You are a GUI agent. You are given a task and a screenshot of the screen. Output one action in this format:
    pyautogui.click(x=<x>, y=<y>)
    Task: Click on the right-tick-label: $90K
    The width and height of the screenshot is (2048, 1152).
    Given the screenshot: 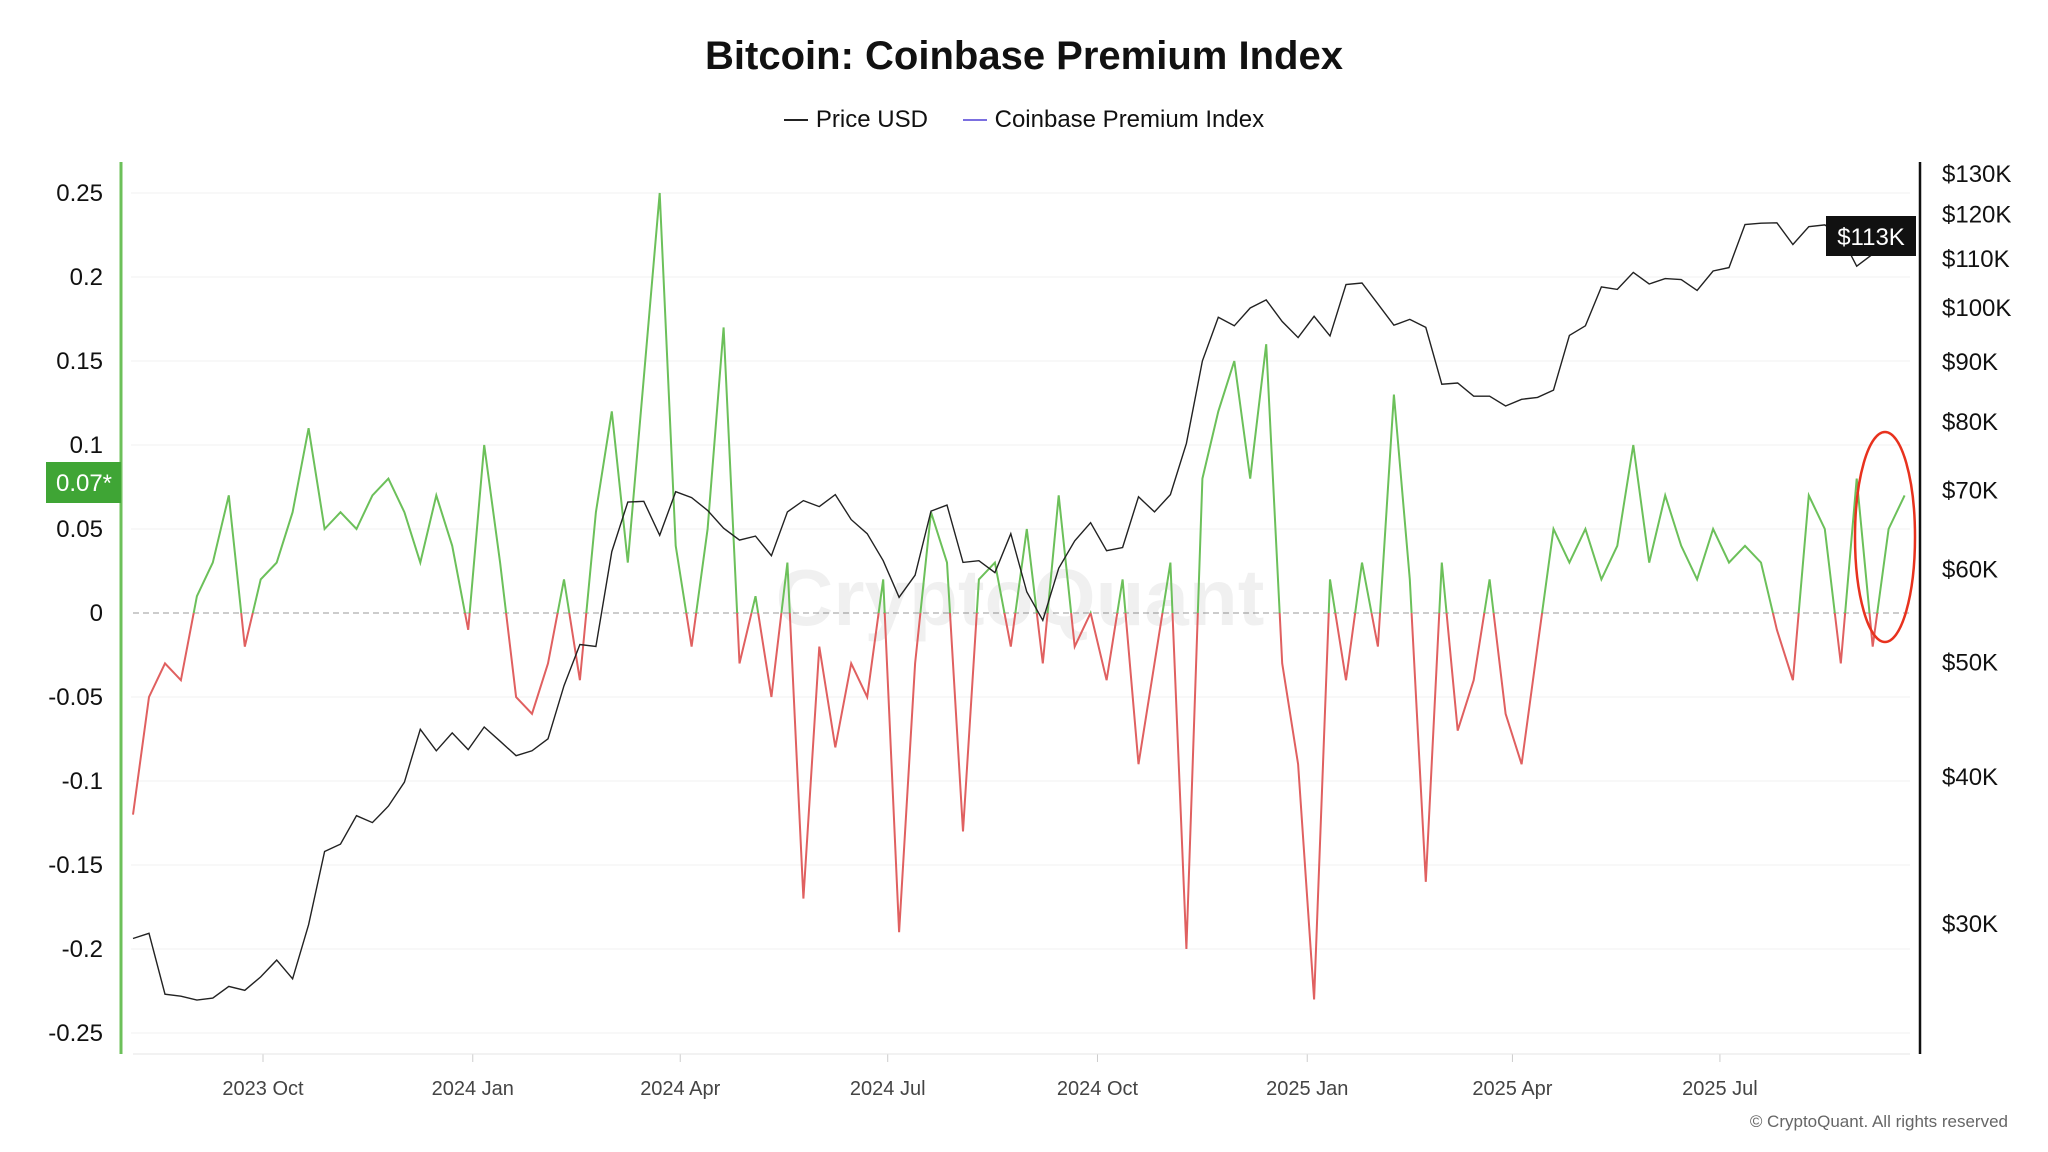 What is the action you would take?
    pyautogui.click(x=1970, y=362)
    